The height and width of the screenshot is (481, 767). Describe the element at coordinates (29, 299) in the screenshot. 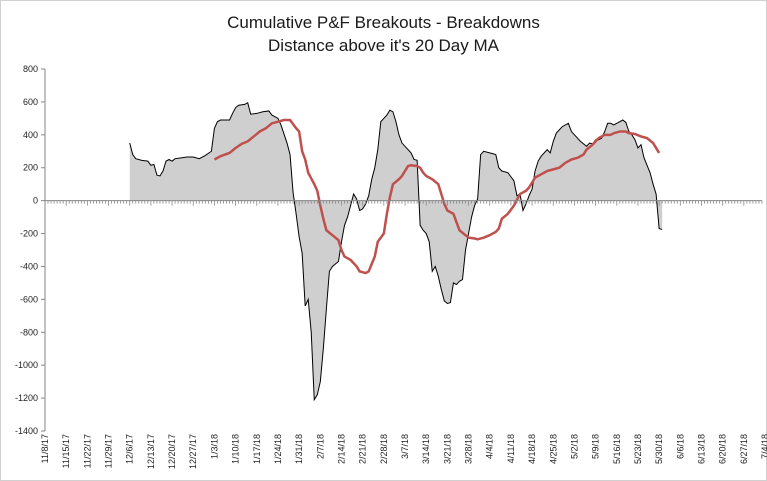

I see `y-tick-label: -600` at that location.